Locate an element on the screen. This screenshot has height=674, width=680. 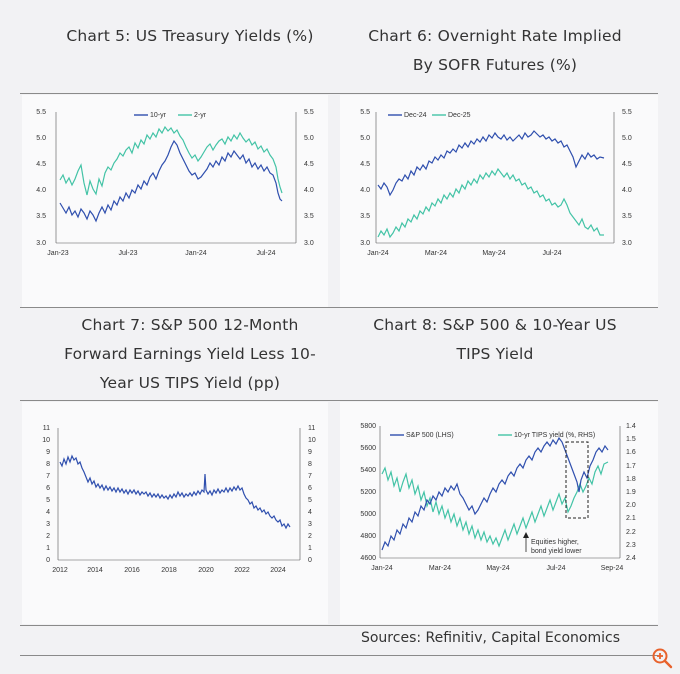
c6-yl-tick: 3.5 is located at coordinates (365, 216).